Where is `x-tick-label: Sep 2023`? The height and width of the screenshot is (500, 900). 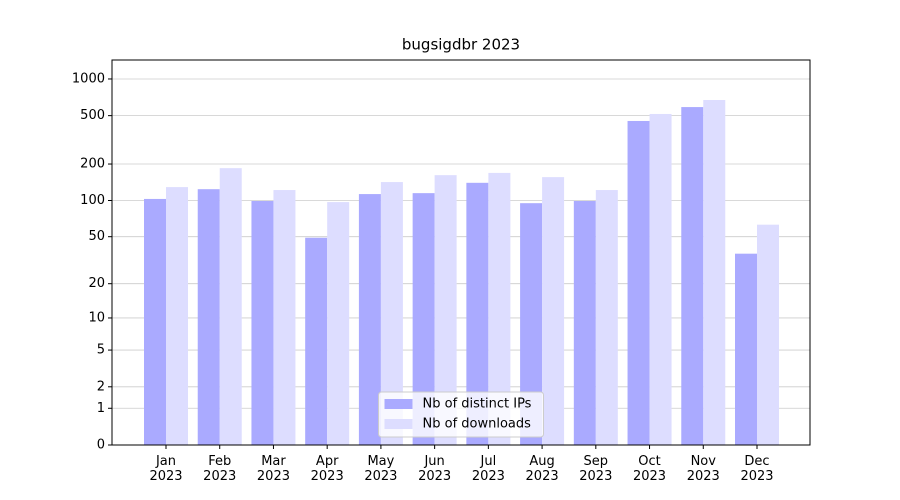 x-tick-label: Sep 2023 is located at coordinates (596, 469).